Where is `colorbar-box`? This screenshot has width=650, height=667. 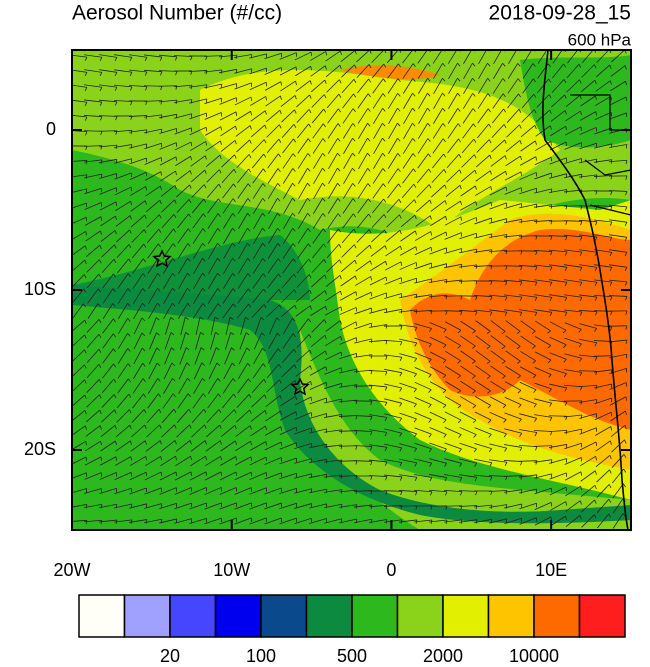
colorbar-box is located at coordinates (102, 616).